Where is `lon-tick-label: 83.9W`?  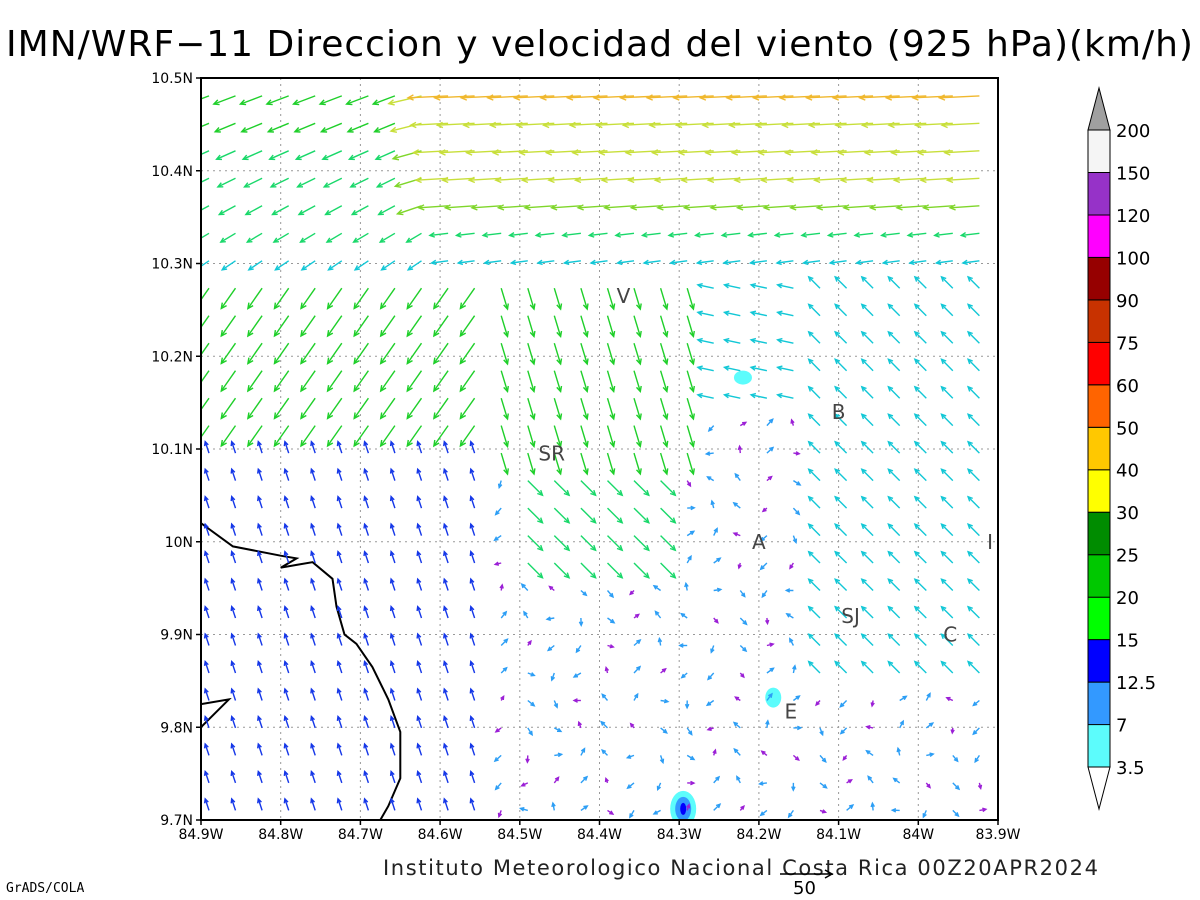 lon-tick-label: 83.9W is located at coordinates (997, 835).